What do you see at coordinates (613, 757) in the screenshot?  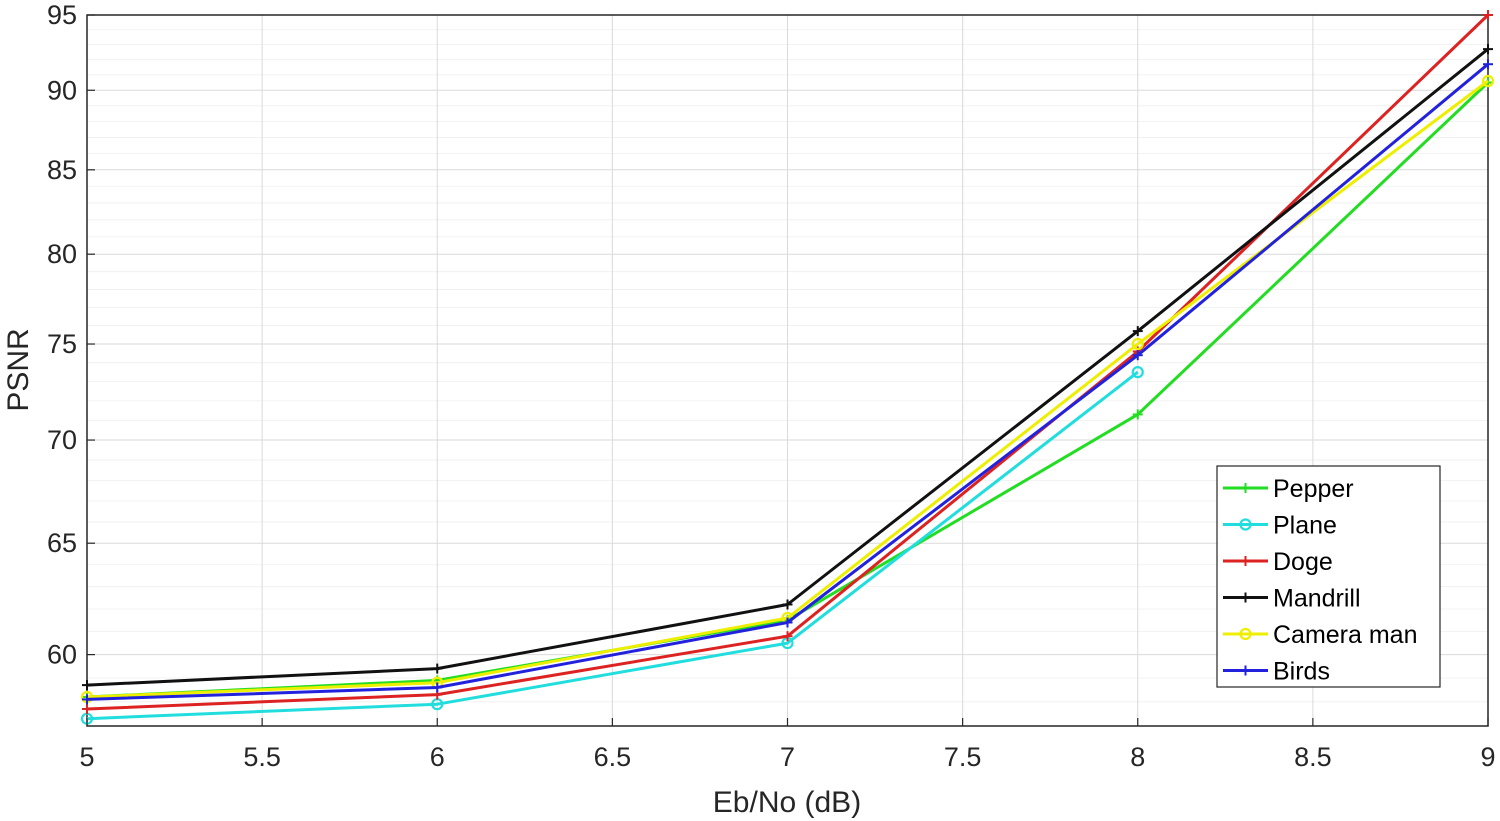 I see `x-tick-label: 6.5` at bounding box center [613, 757].